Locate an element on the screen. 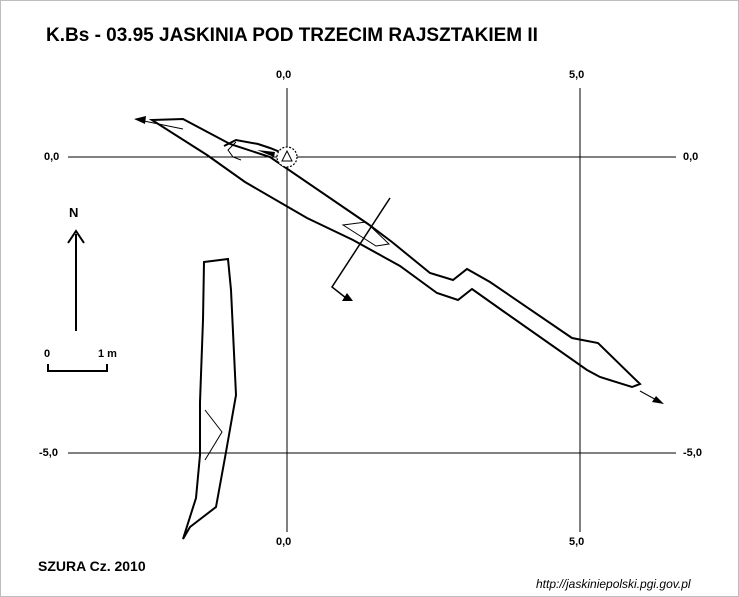 This screenshot has width=739, height=597. continuation-line-west is located at coordinates (161, 124).